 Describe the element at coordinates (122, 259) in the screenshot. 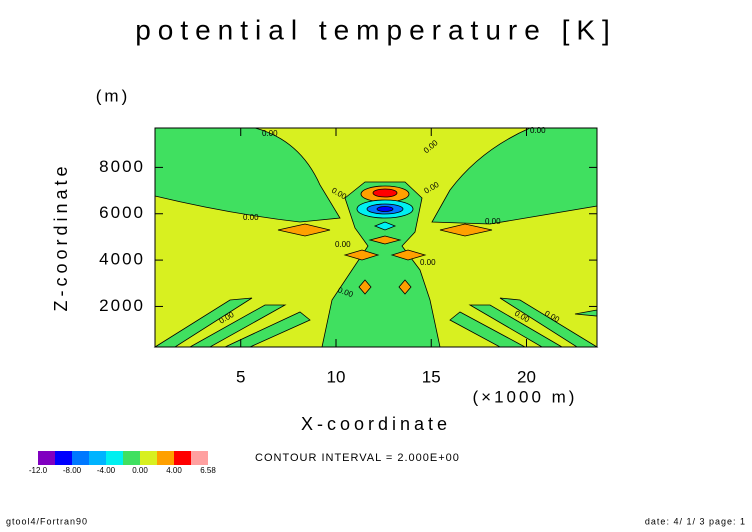

I see `y-tick-label: 4000` at that location.